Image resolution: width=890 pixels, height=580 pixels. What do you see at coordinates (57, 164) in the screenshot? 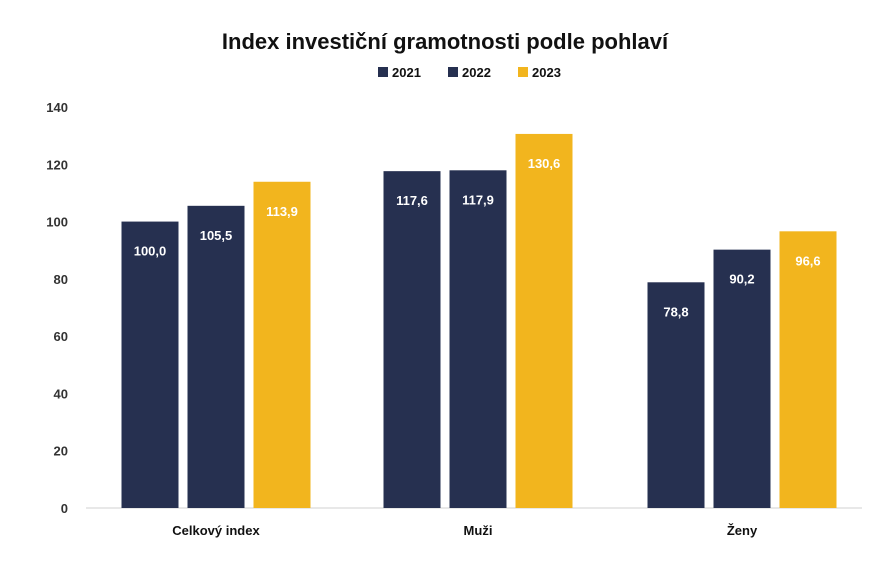
I see `y-tick-label: 120` at bounding box center [57, 164].